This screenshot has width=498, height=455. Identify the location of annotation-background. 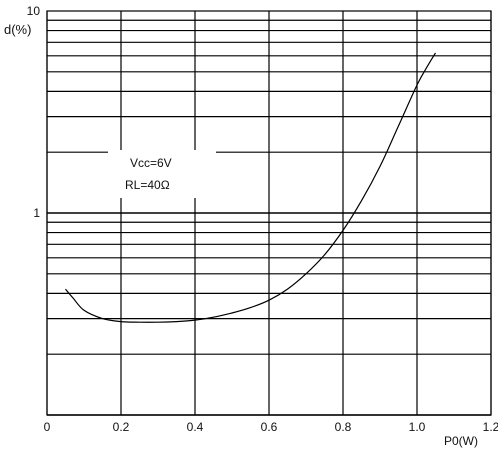
(162, 174).